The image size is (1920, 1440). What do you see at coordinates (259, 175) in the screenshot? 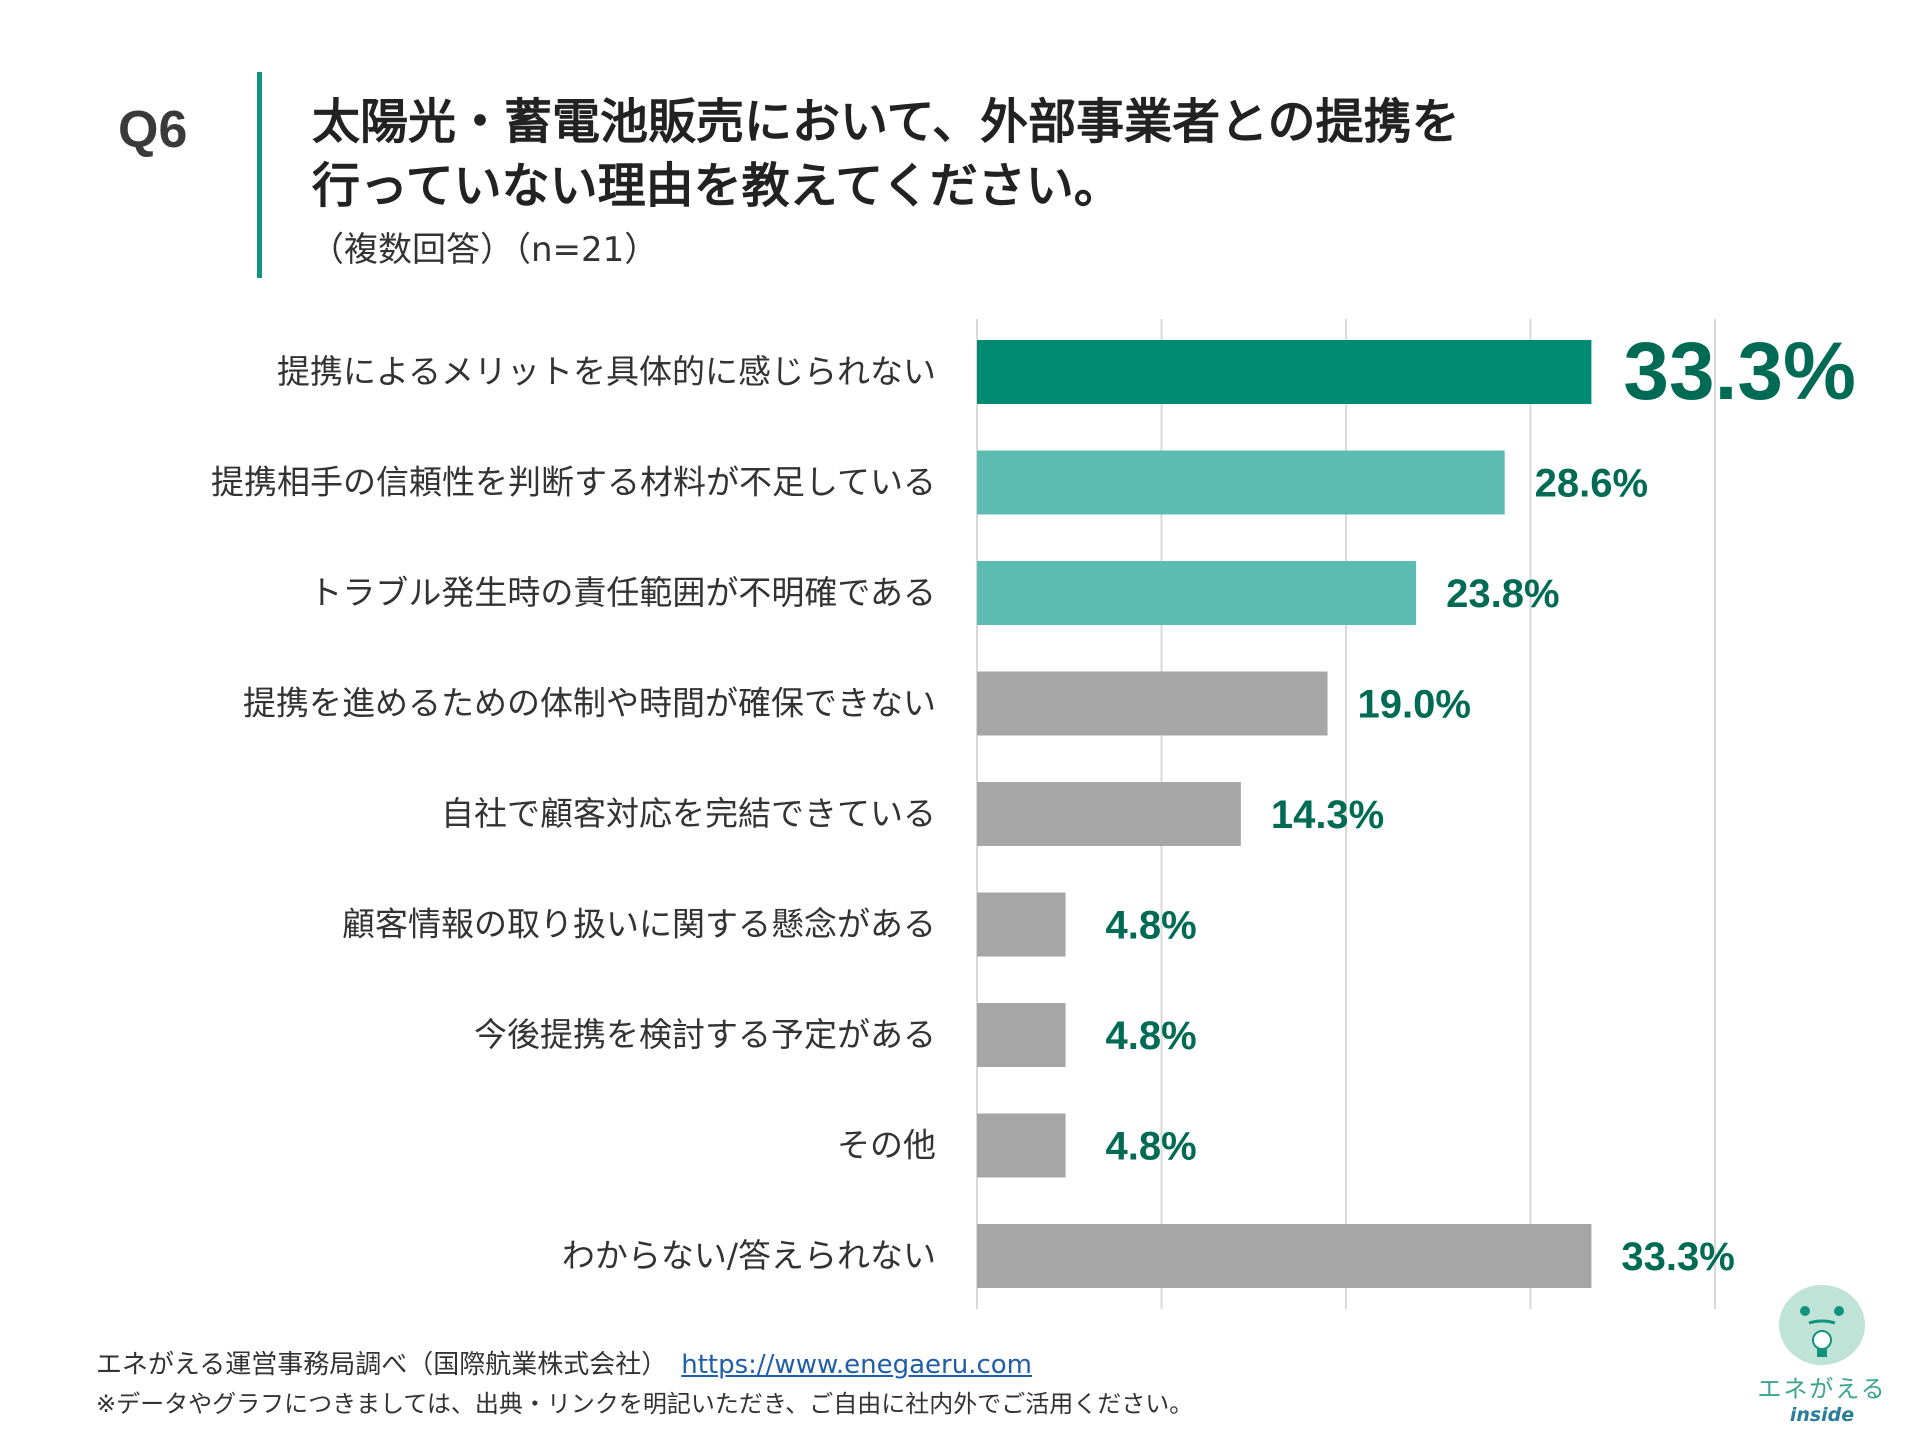
I see `title-divider` at bounding box center [259, 175].